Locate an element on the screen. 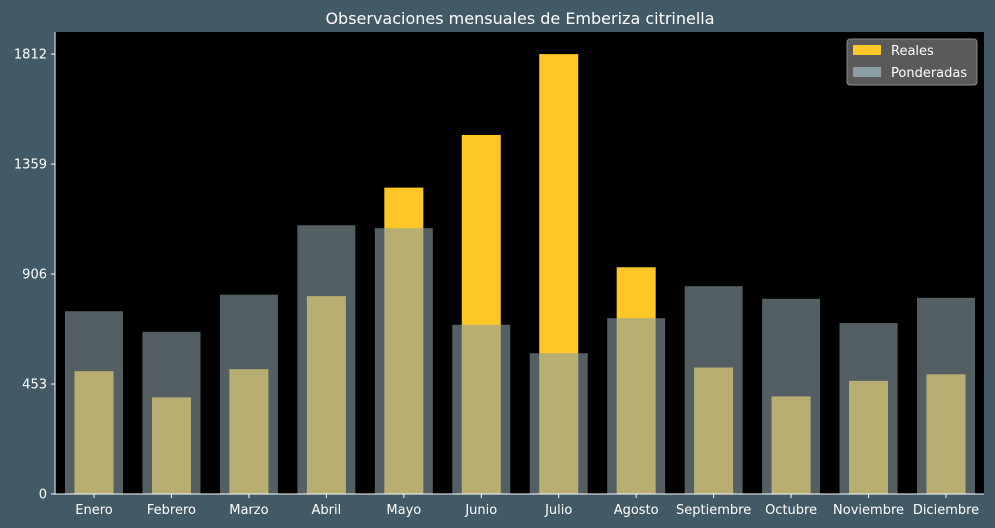  x-tick-label-septiembre: Septiembre is located at coordinates (713, 510).